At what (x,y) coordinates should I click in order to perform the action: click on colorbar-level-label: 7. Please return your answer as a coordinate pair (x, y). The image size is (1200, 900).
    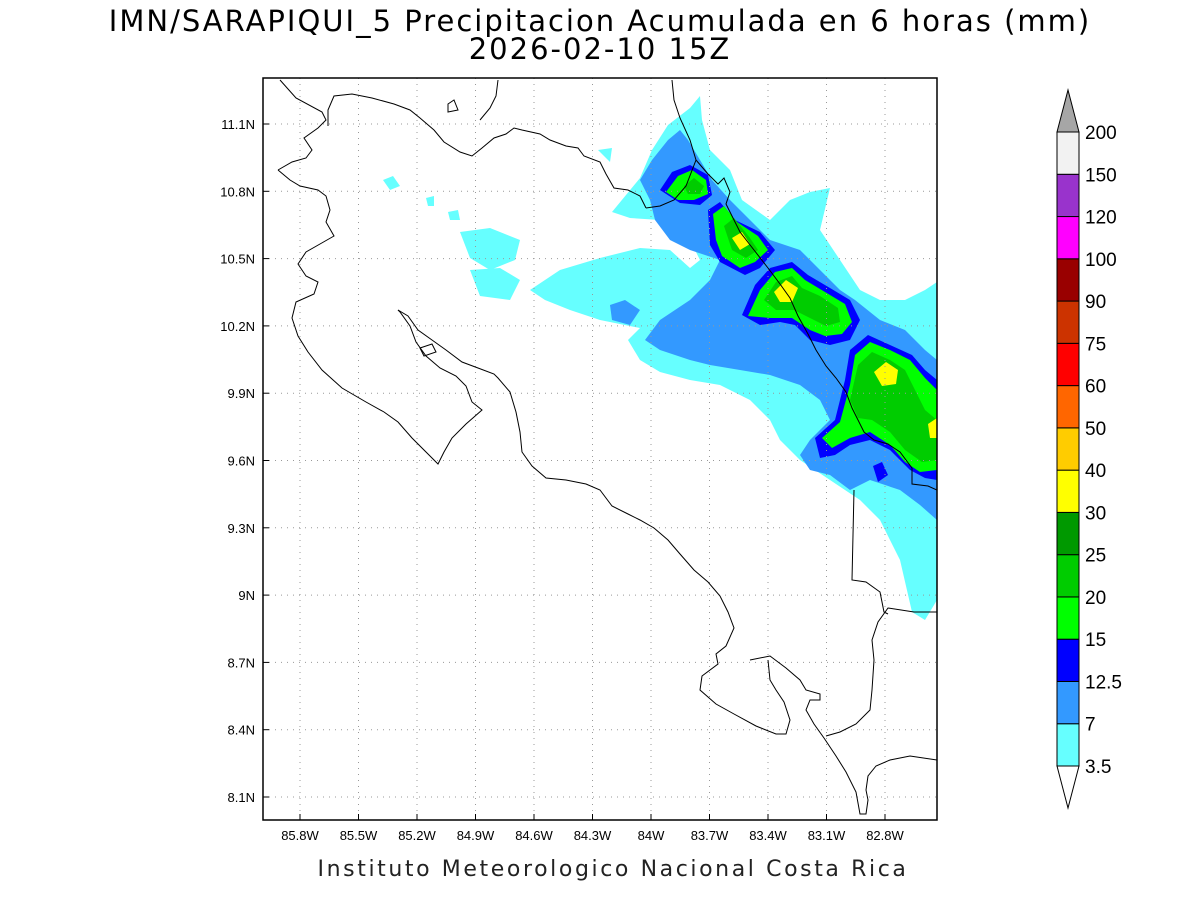
    Looking at the image, I should click on (1090, 725).